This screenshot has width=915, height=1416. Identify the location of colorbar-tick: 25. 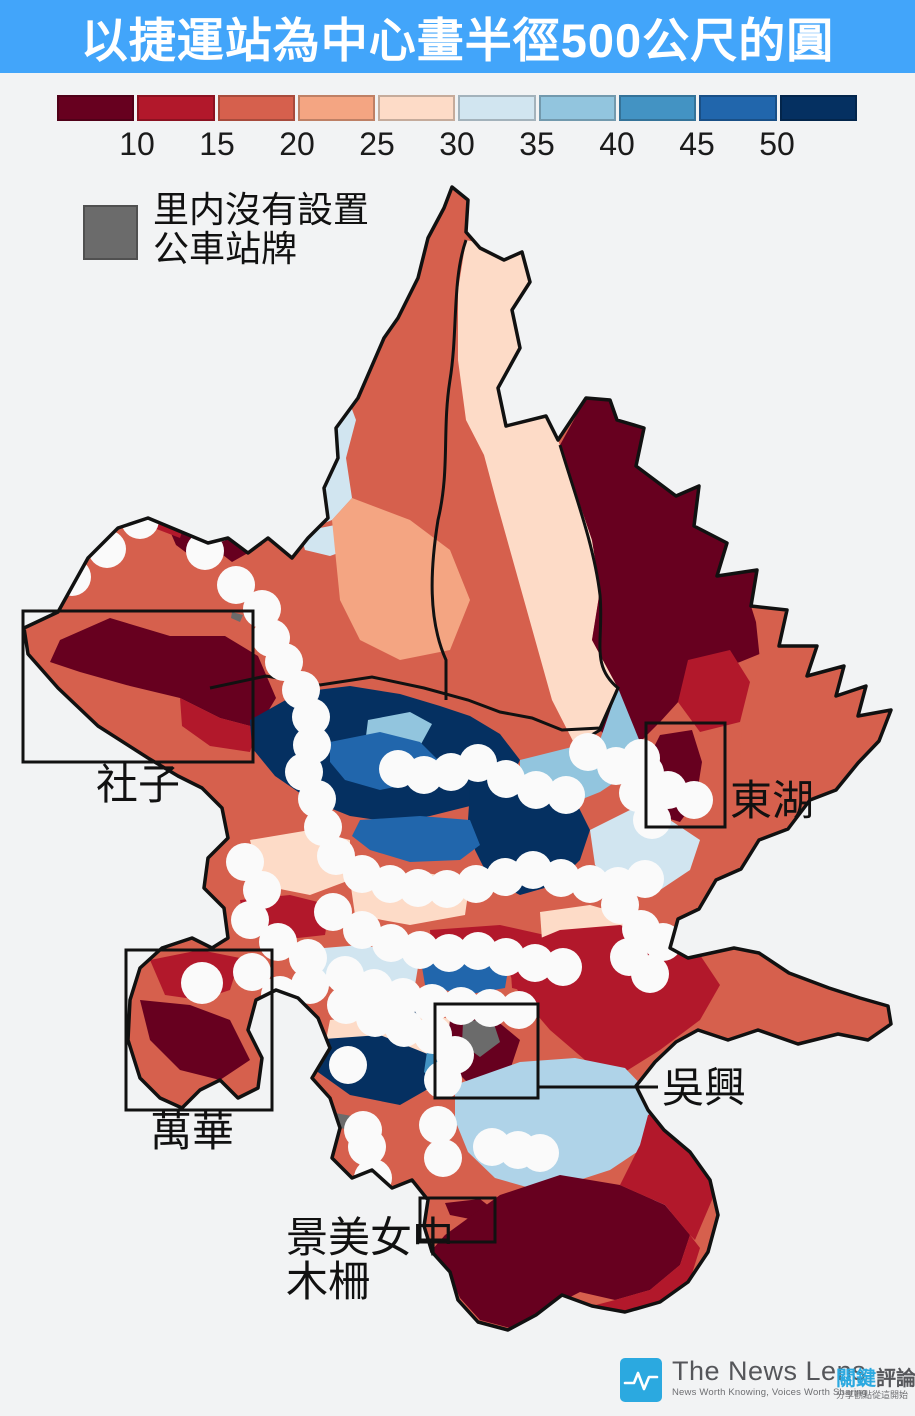
(377, 144).